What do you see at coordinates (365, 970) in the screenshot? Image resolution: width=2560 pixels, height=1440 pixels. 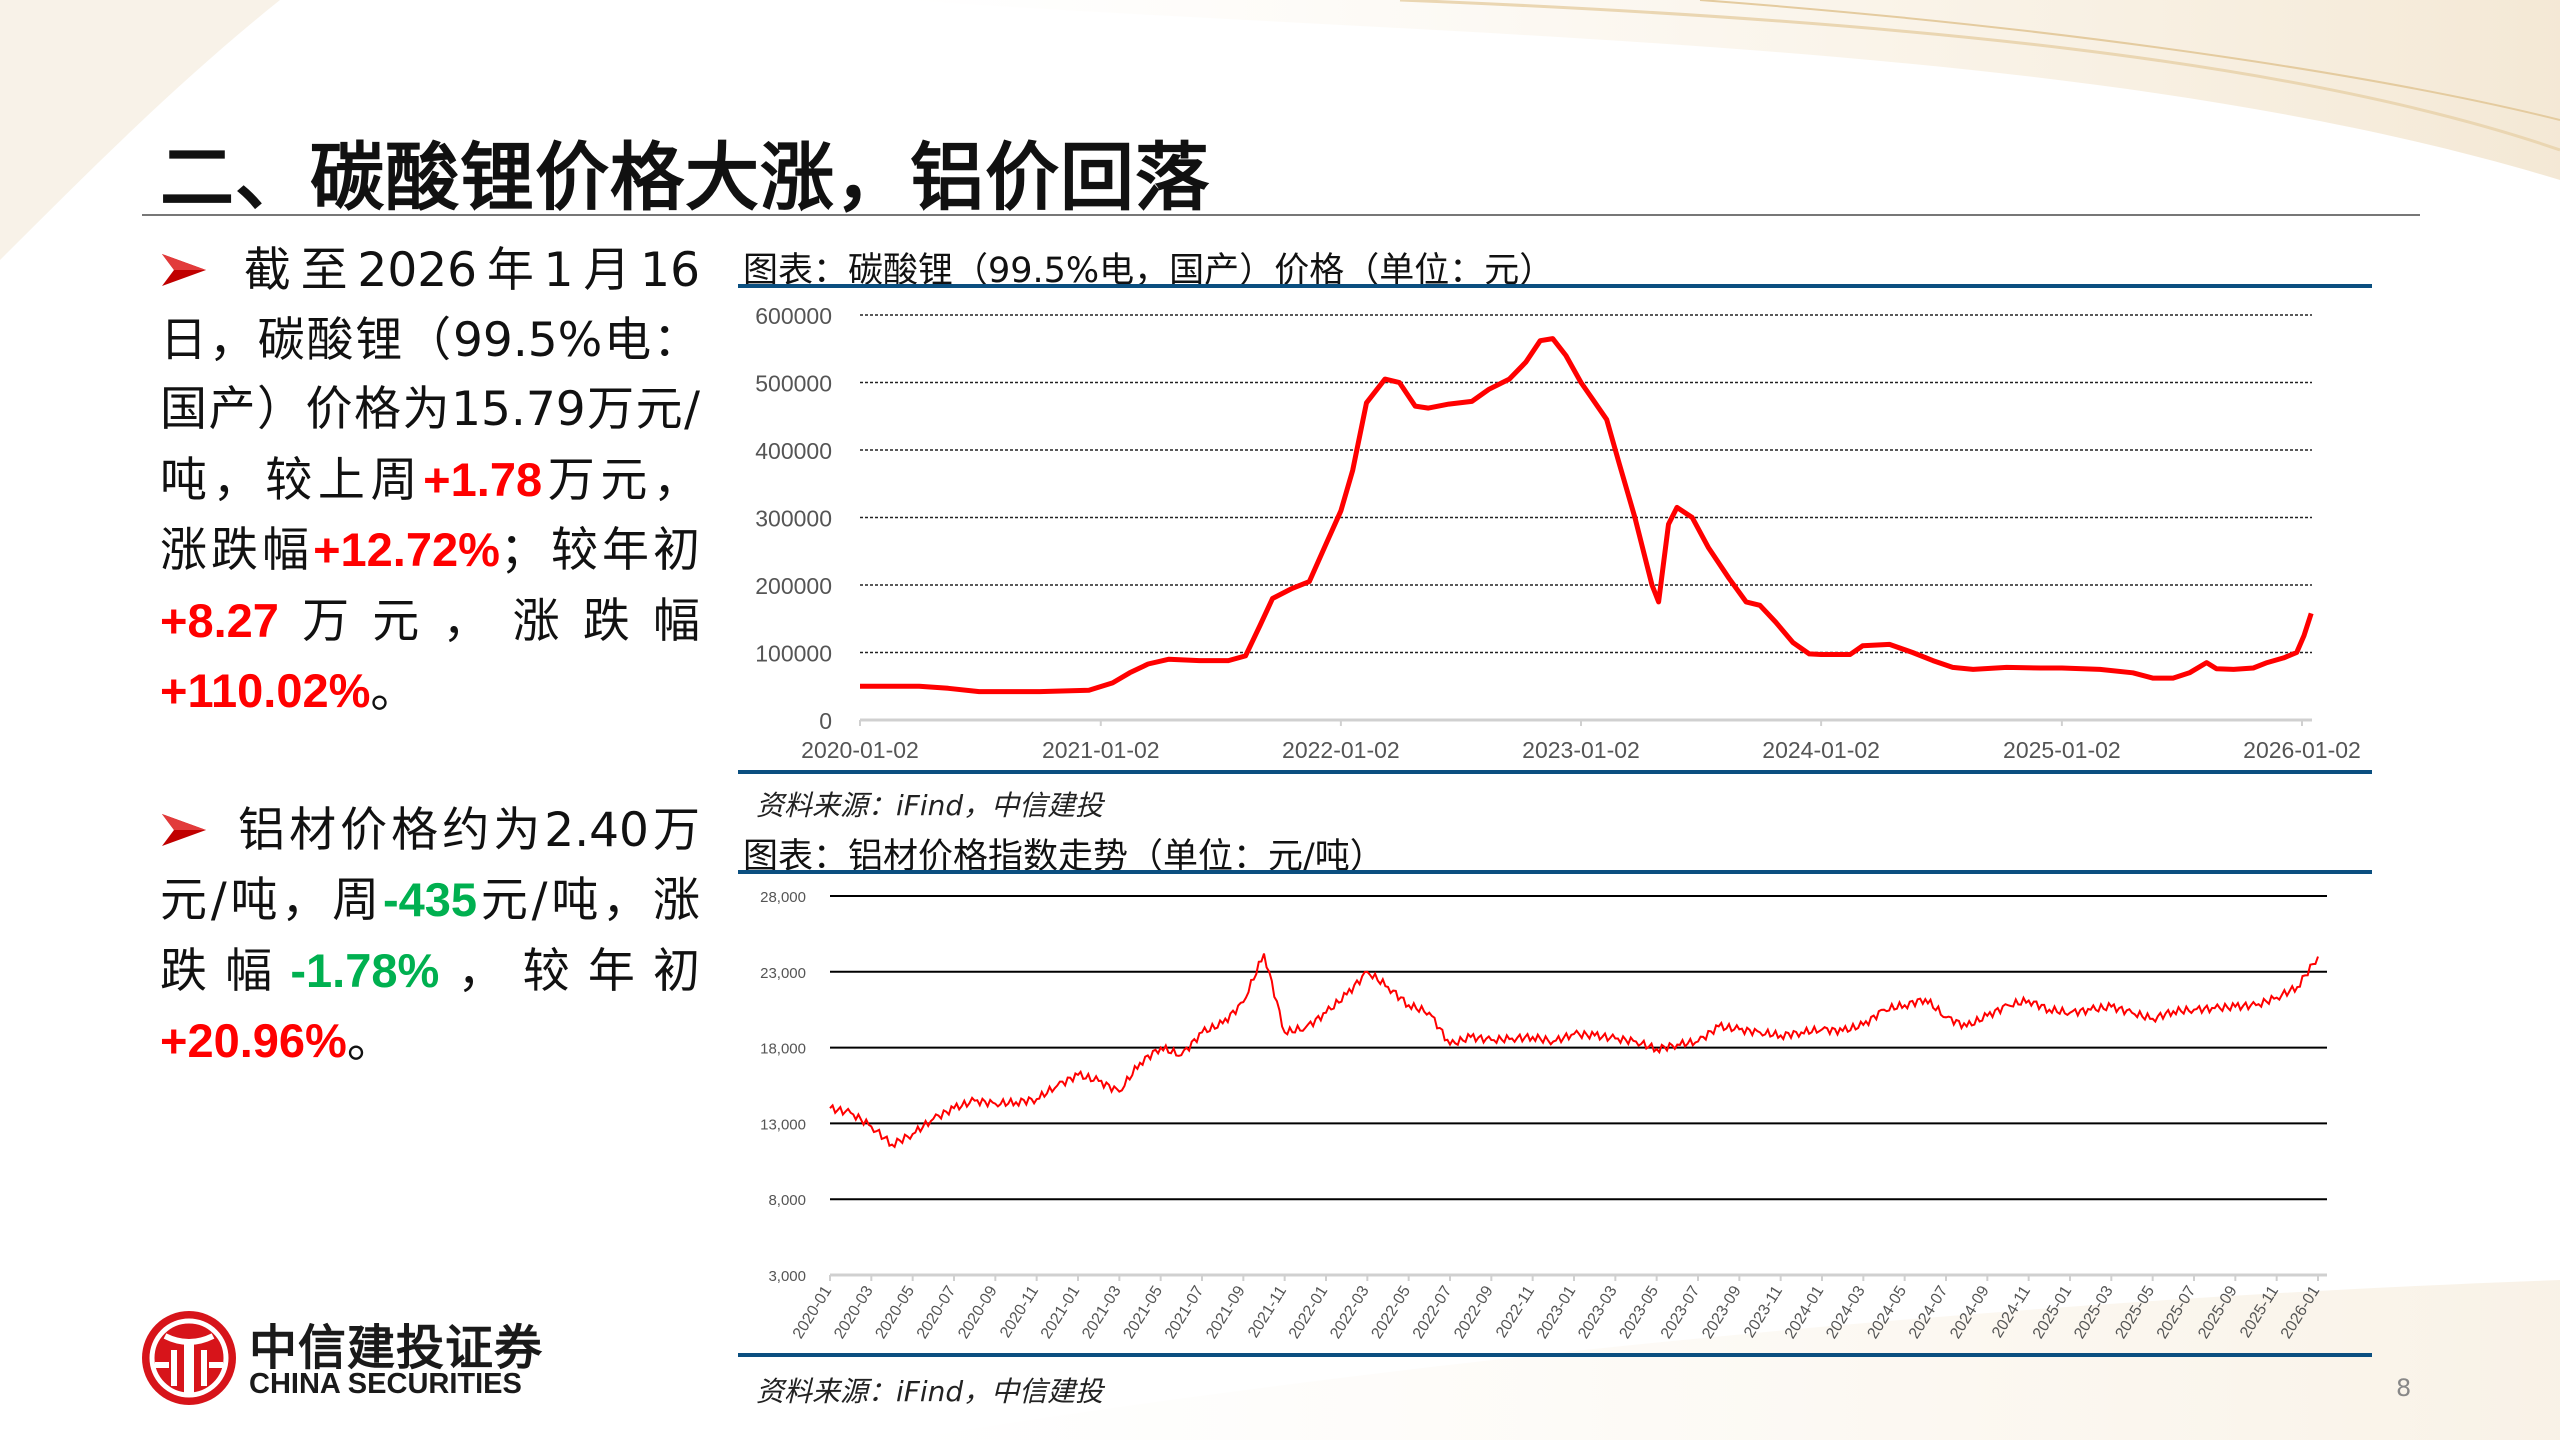 I see `weekly-change-pct: -1.78%` at bounding box center [365, 970].